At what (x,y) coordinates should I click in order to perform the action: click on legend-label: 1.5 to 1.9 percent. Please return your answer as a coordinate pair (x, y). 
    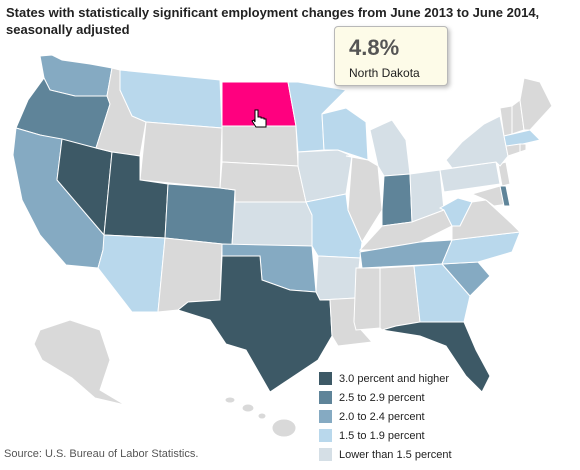
    Looking at the image, I should click on (382, 435).